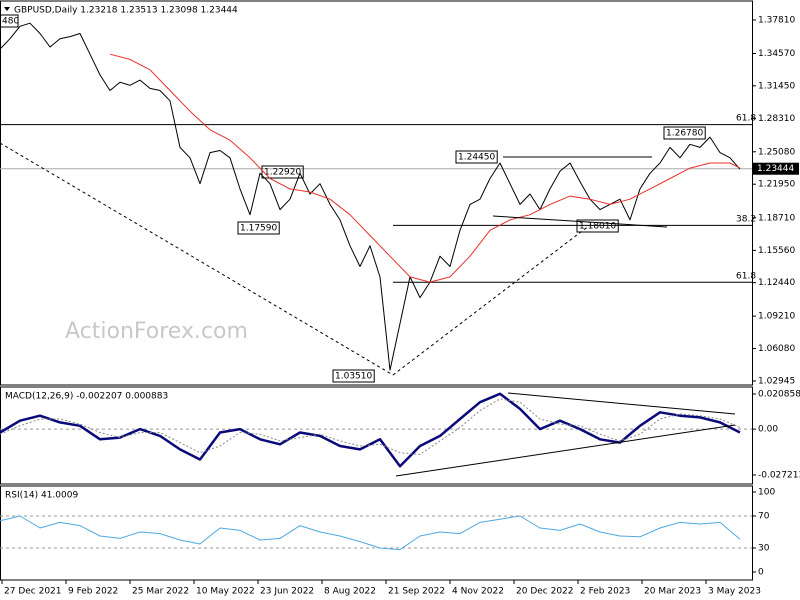  What do you see at coordinates (776, 152) in the screenshot?
I see `y-tick-label: 1.25080` at bounding box center [776, 152].